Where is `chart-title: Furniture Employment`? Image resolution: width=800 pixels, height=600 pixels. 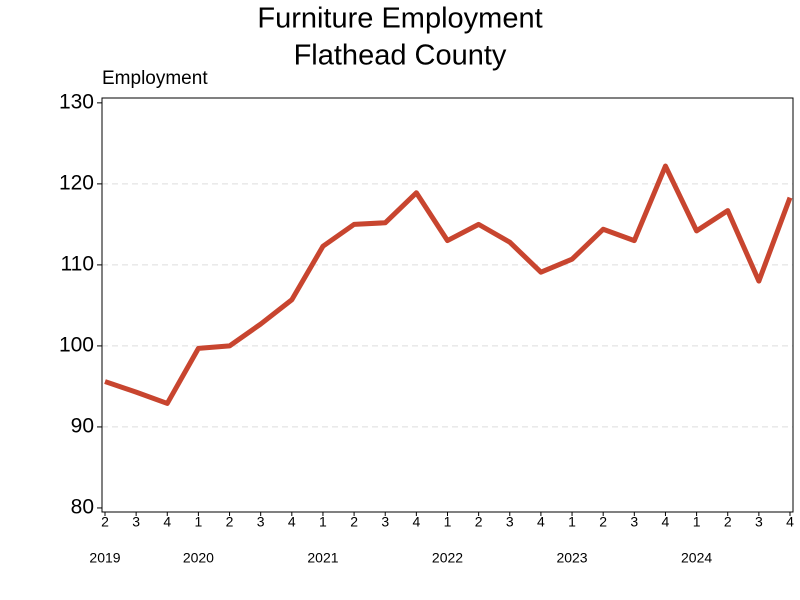
chart-title: Furniture Employment is located at coordinates (399, 19).